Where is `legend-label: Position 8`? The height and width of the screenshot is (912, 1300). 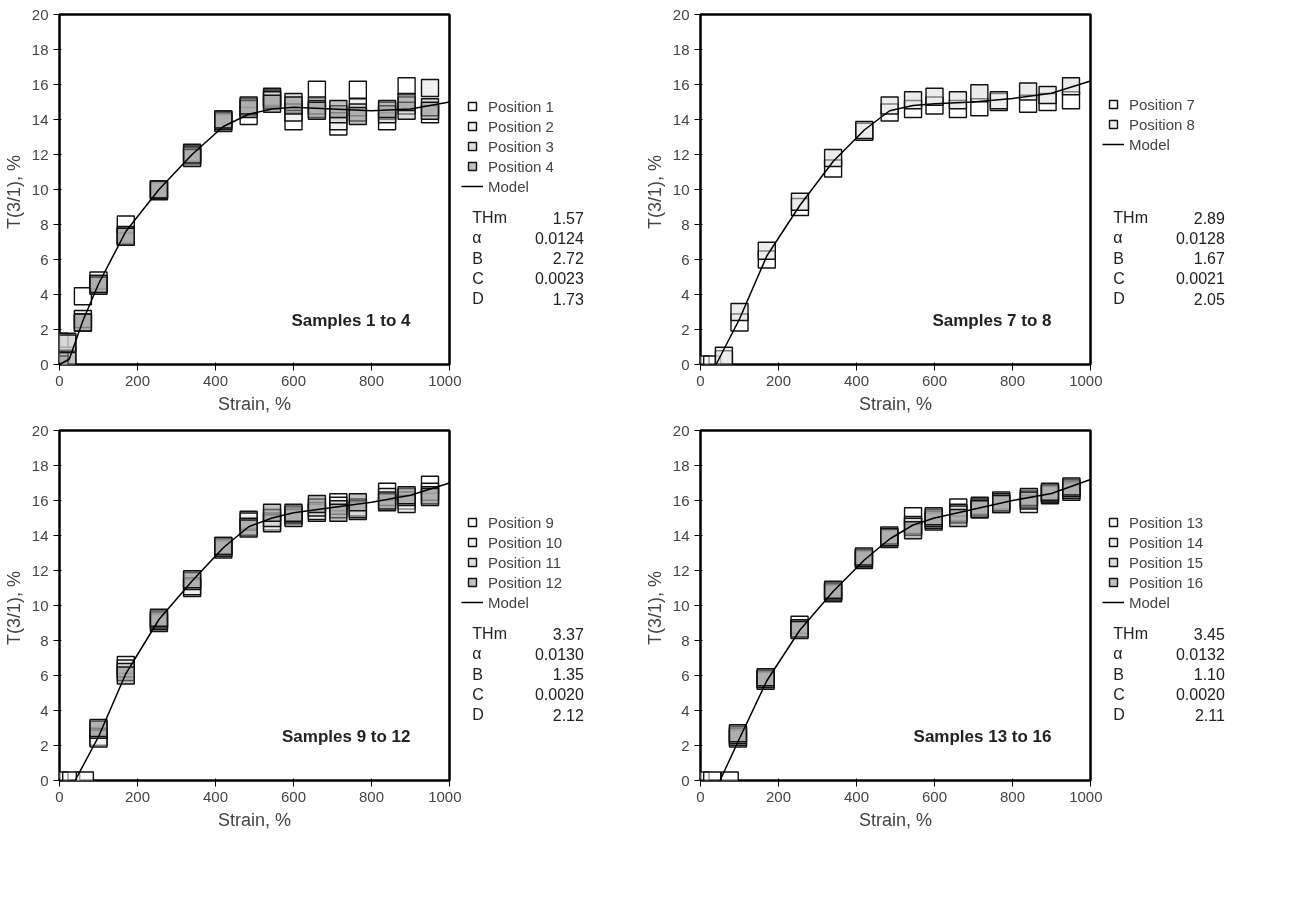
legend-label: Position 8 is located at coordinates (1162, 124).